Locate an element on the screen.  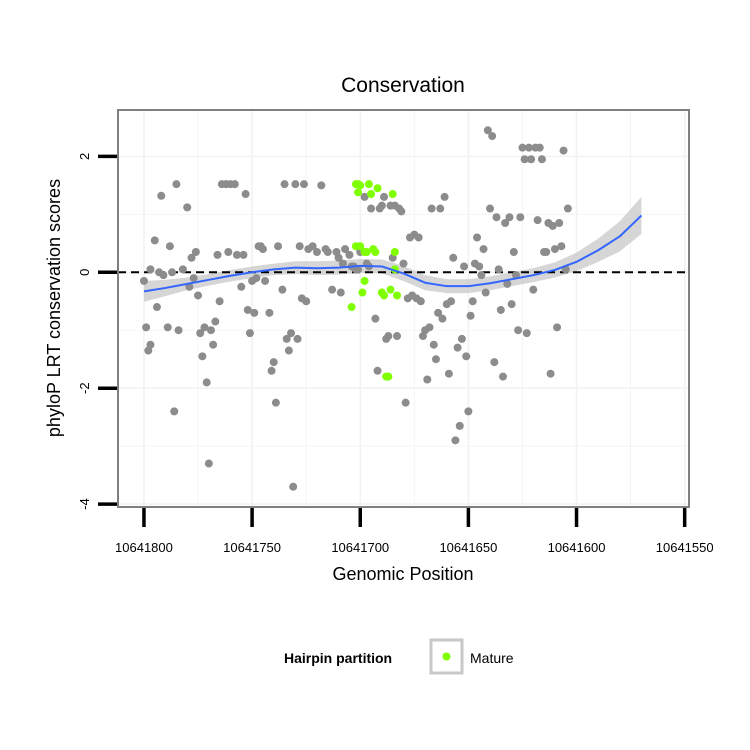
x-tick-label: 10641700 is located at coordinates (360, 547).